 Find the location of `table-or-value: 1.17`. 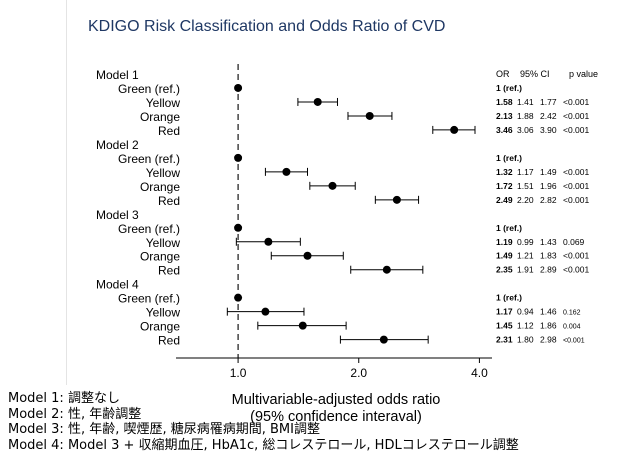

table-or-value: 1.17 is located at coordinates (504, 312).